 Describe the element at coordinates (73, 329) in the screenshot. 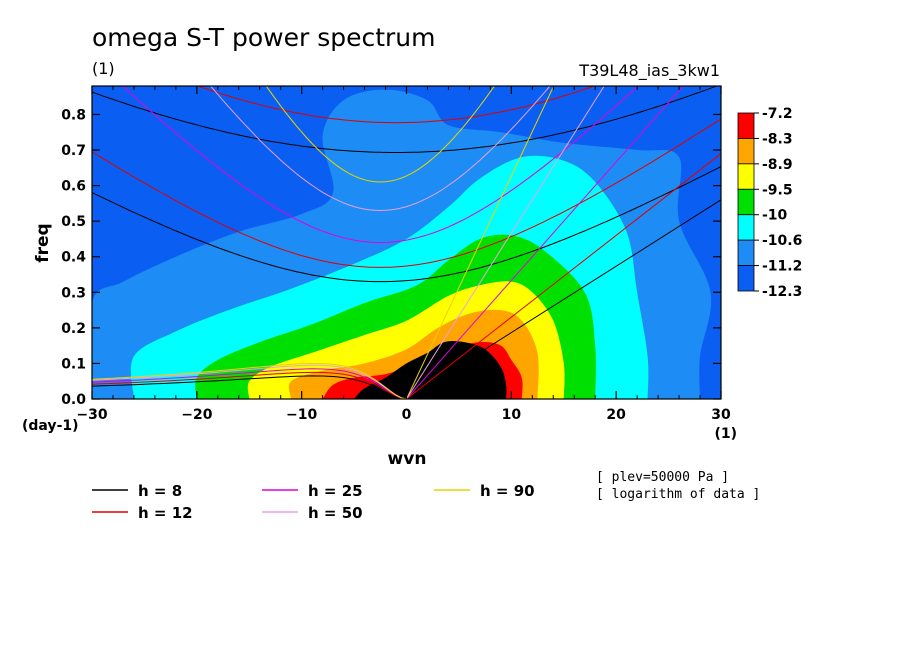

I see `y-tick-label: 0.2` at that location.